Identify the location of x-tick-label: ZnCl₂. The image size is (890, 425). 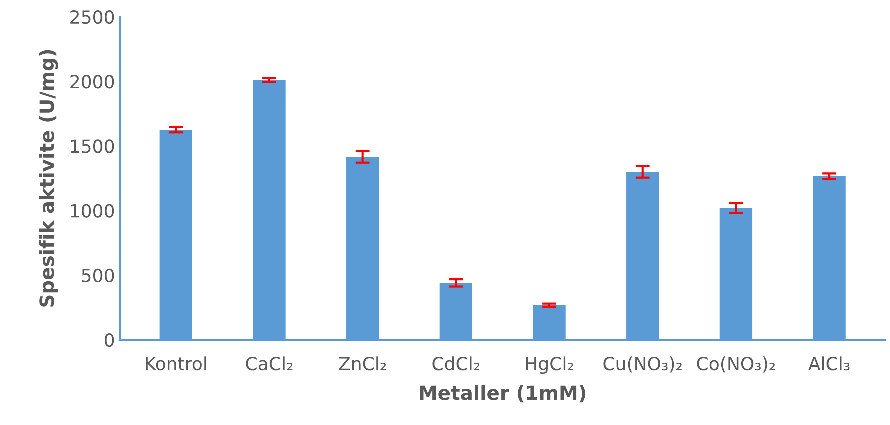
(362, 363).